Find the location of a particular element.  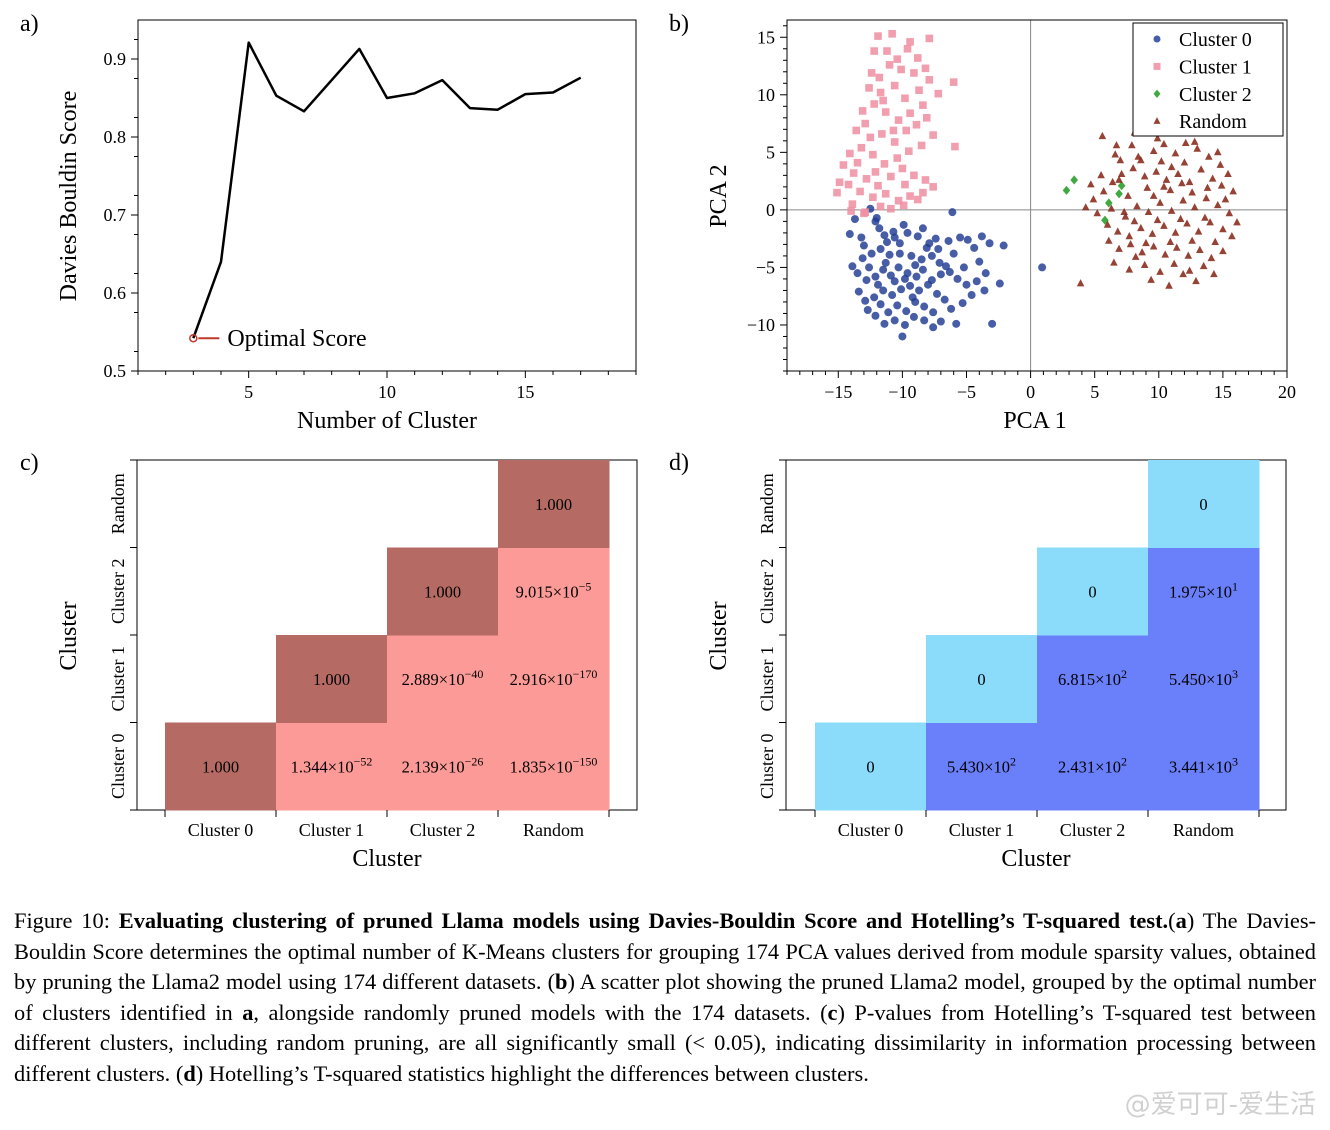

legend-label: Cluster 0 is located at coordinates (1215, 40).